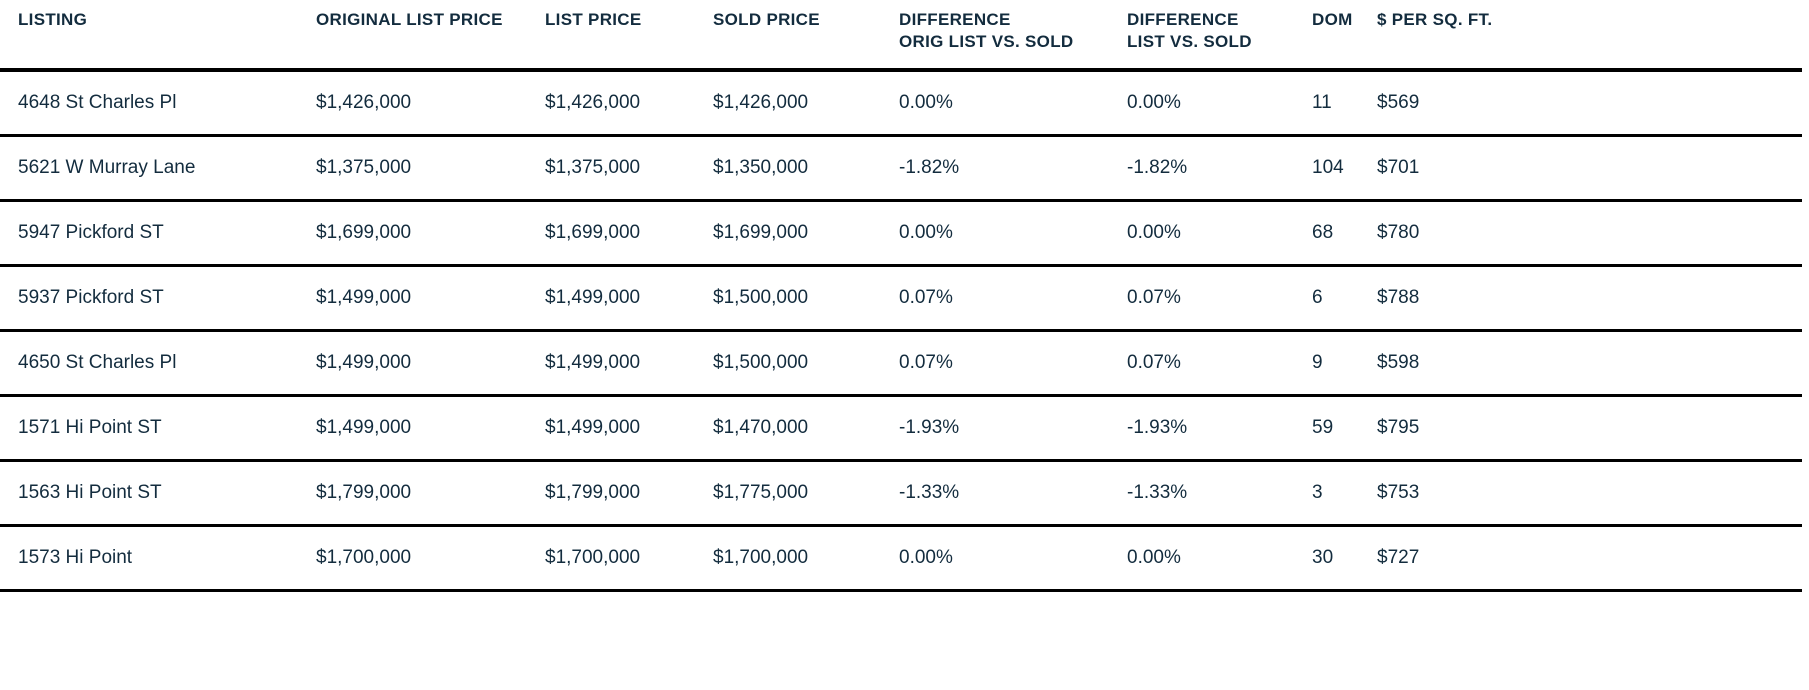 The height and width of the screenshot is (690, 1809). I want to click on list-price: $1,375,000, so click(629, 168).